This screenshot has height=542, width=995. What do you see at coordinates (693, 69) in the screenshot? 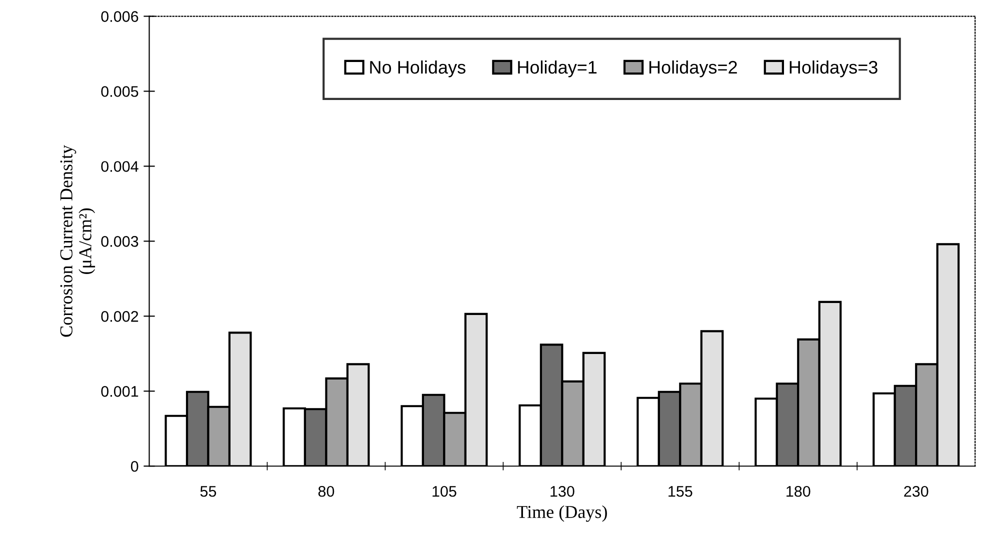
I see `legend-label: Holidays=2` at bounding box center [693, 69].